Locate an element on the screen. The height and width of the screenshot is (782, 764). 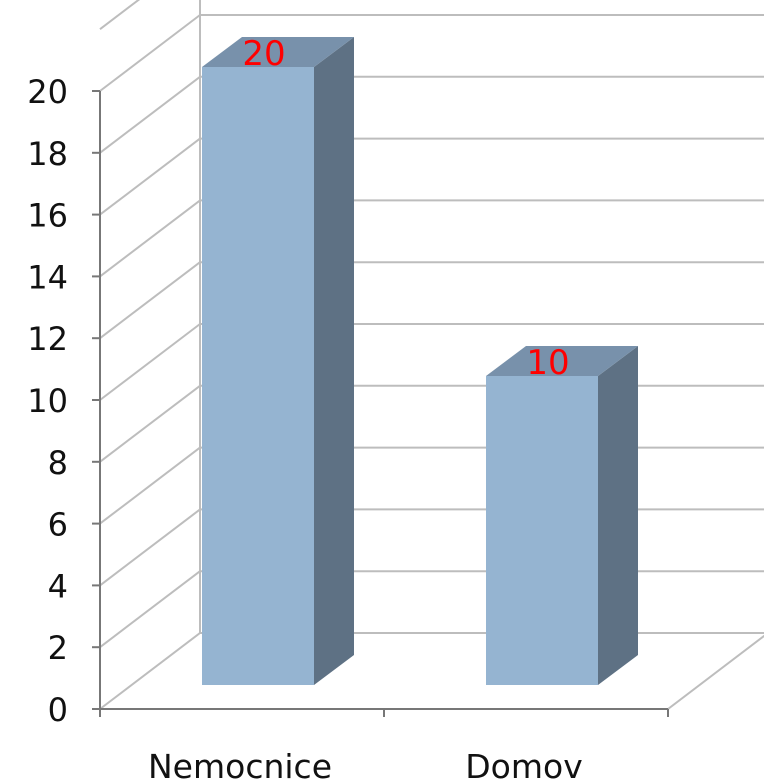
y-tick-label: 0 is located at coordinates (58, 710).